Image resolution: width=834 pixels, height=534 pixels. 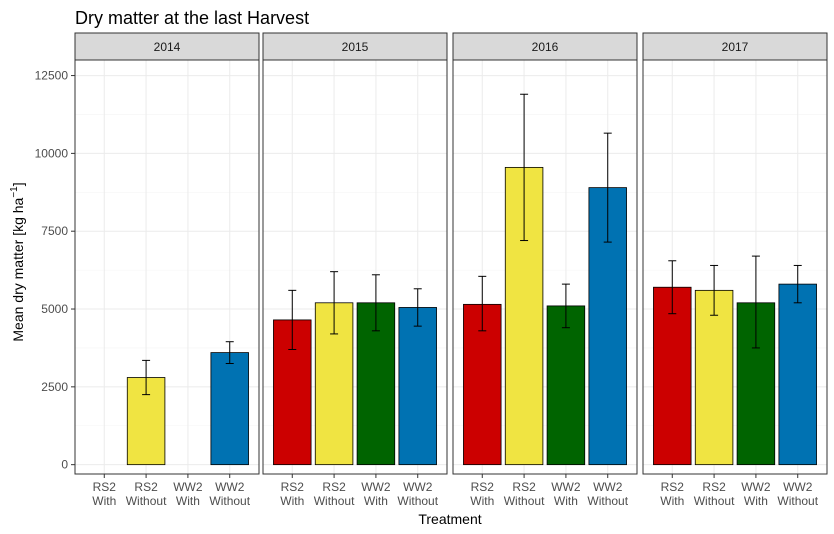 I want to click on y-tick-label: 5000, so click(x=54, y=309).